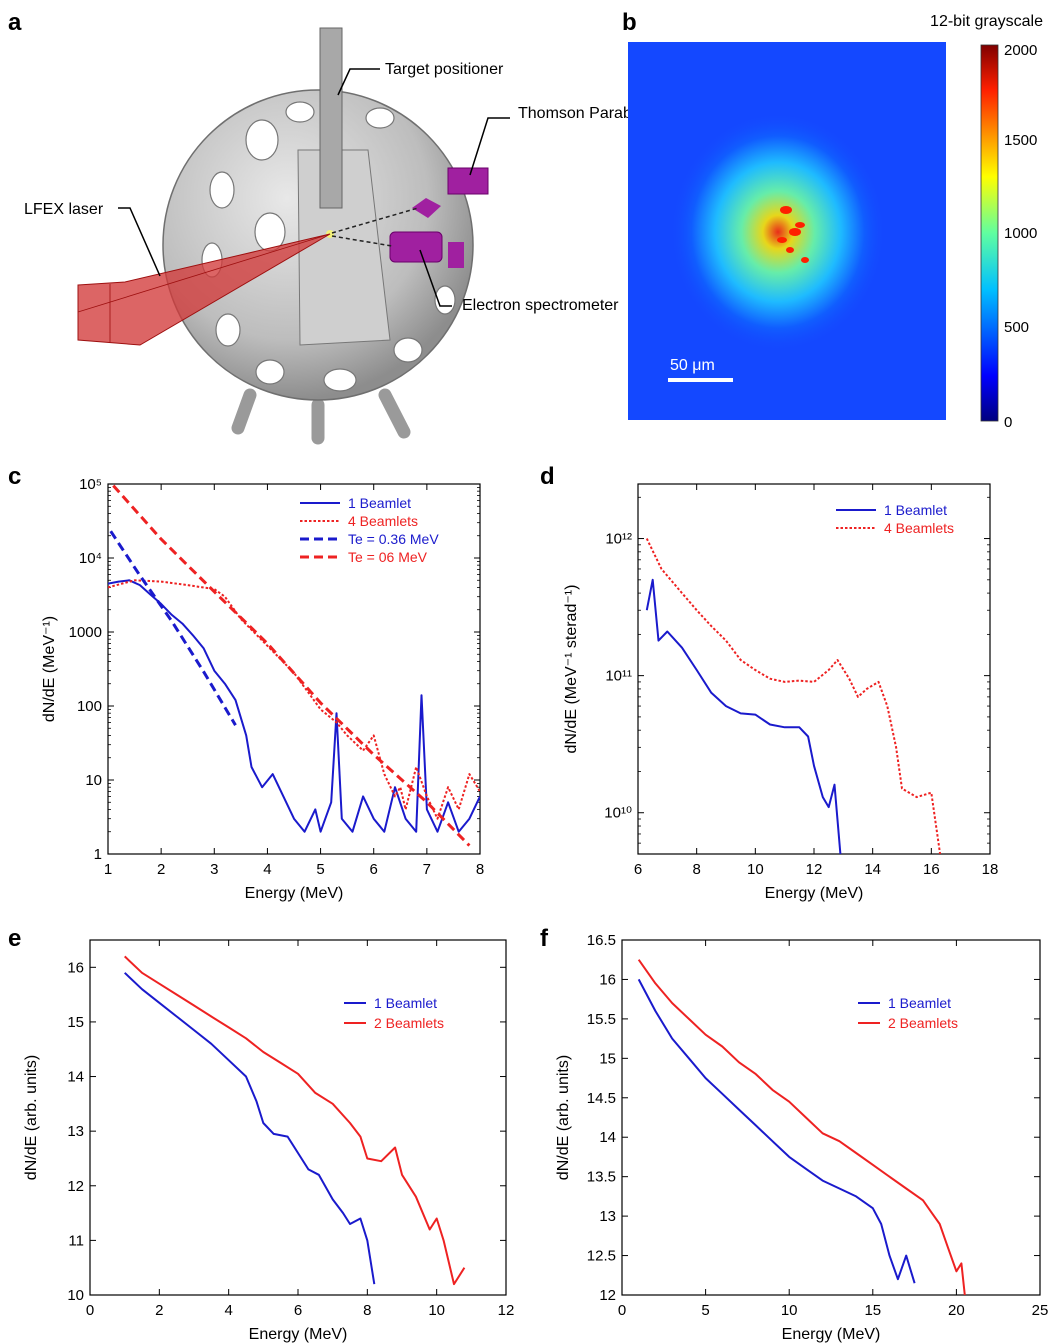 Image resolution: width=1051 pixels, height=1344 pixels. I want to click on colorbar-tick: 500, so click(1016, 327).